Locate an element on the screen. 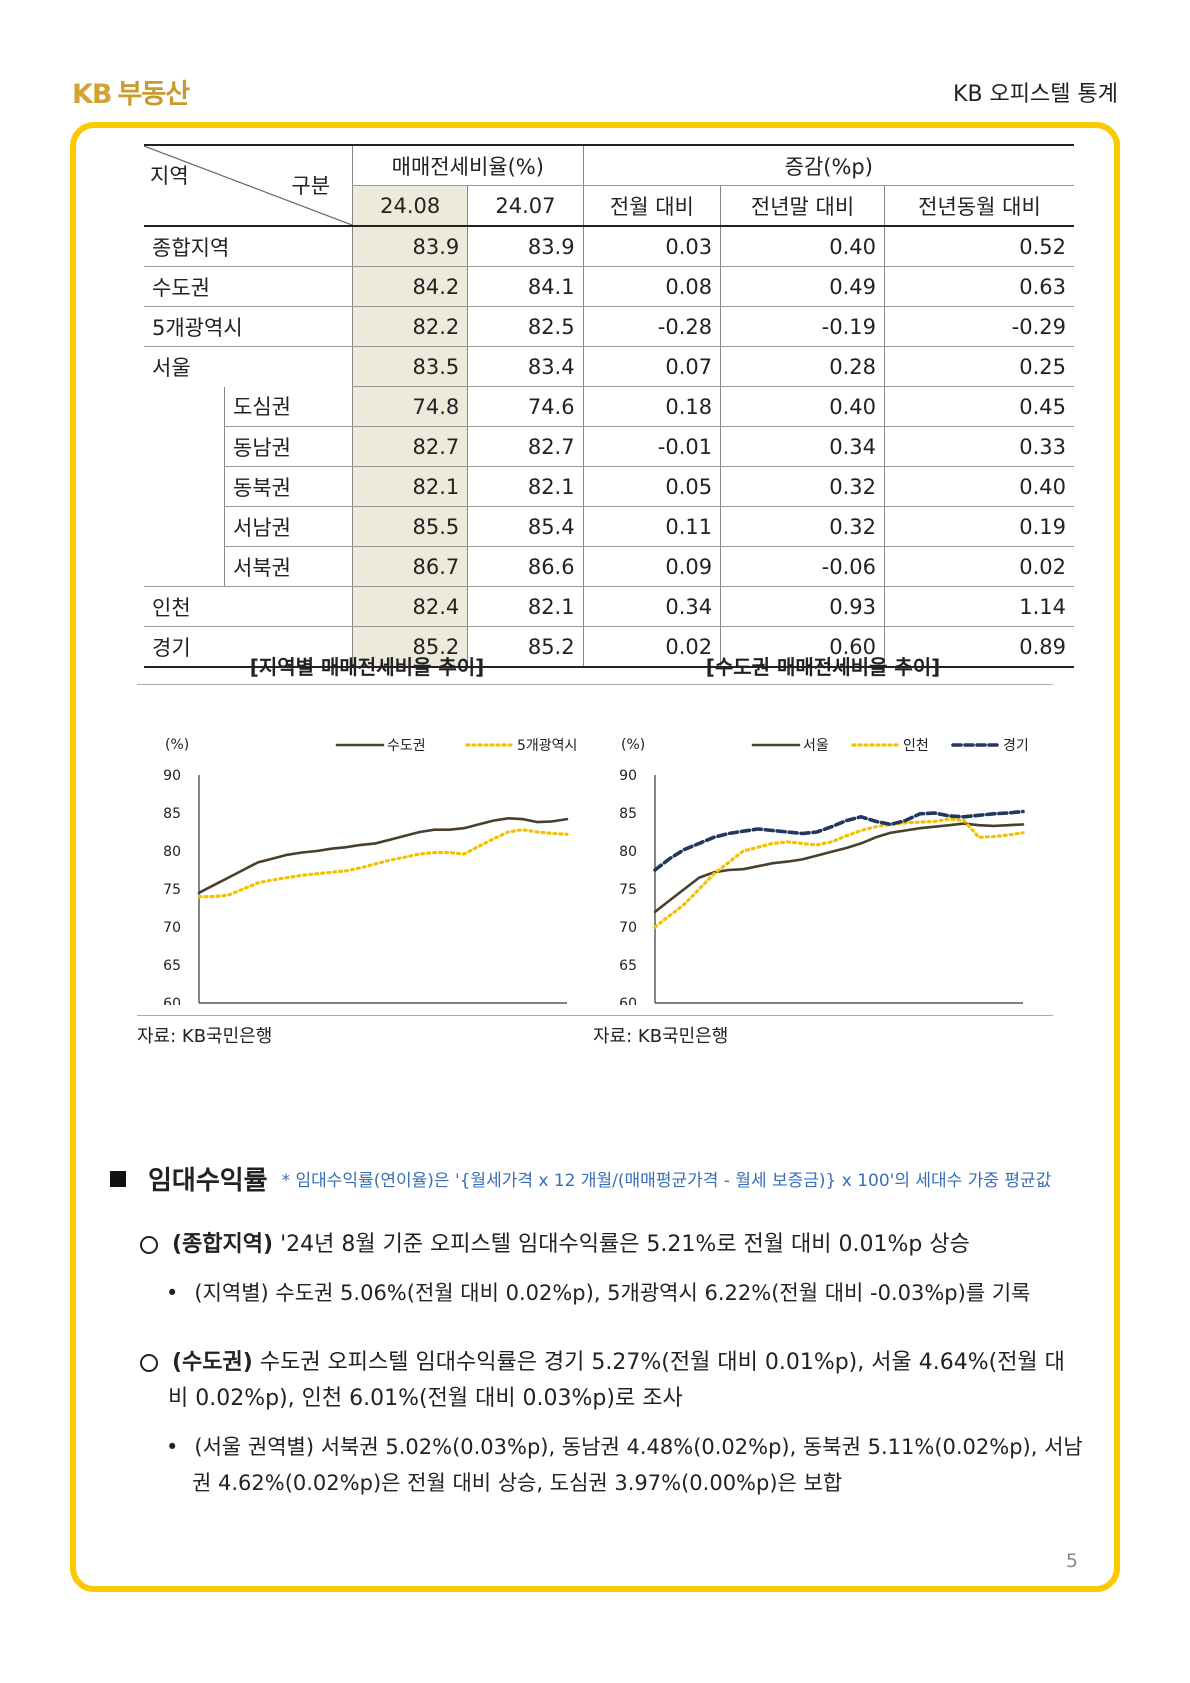  value-cell: 86.6 is located at coordinates (525, 566).